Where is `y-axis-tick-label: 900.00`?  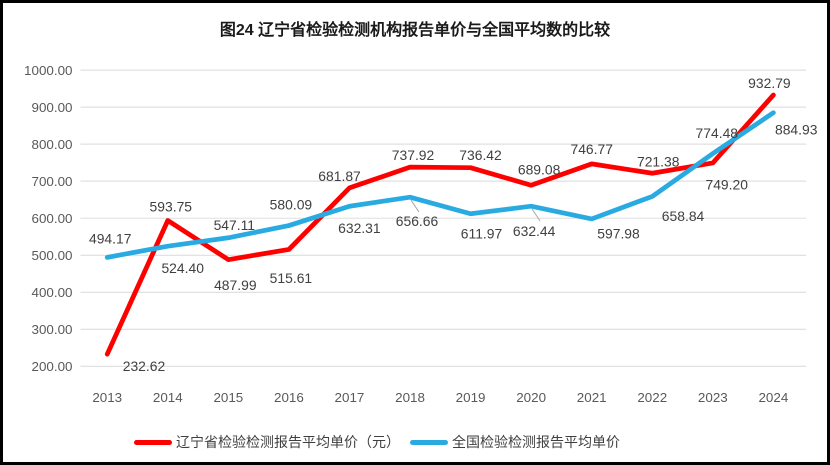
y-axis-tick-label: 900.00 is located at coordinates (52, 107).